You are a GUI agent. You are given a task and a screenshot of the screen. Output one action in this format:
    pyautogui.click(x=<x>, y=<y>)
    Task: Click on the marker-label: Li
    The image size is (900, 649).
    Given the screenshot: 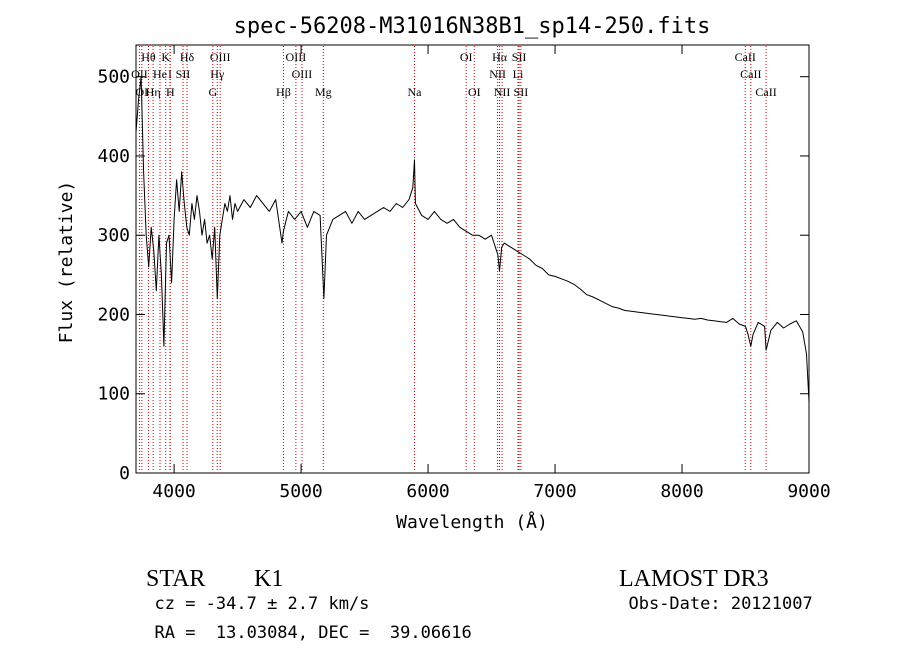 What is the action you would take?
    pyautogui.click(x=518, y=74)
    